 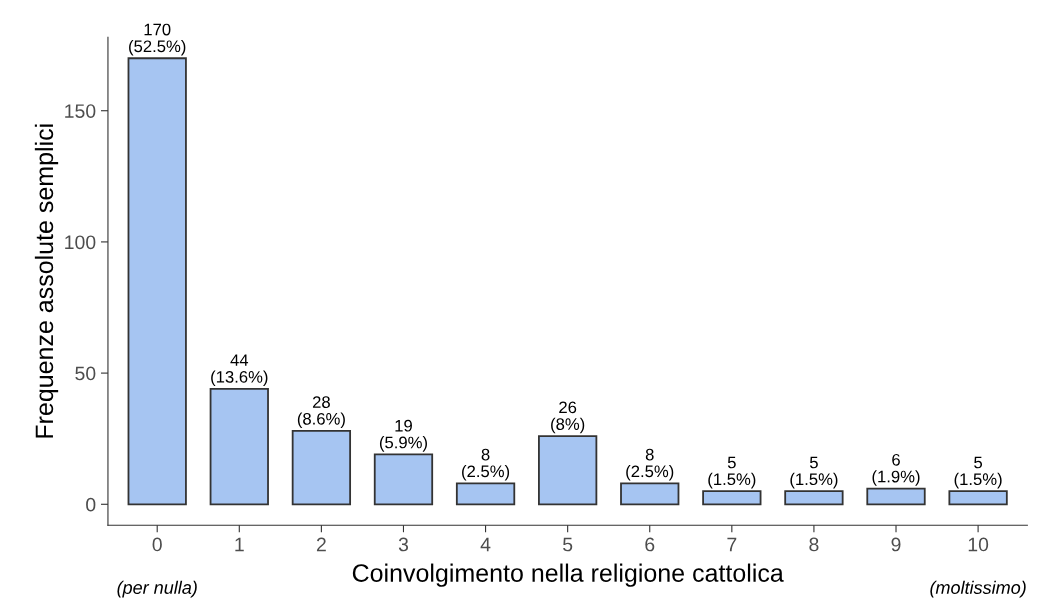 I want to click on x-tick-label: 1, so click(x=239, y=544).